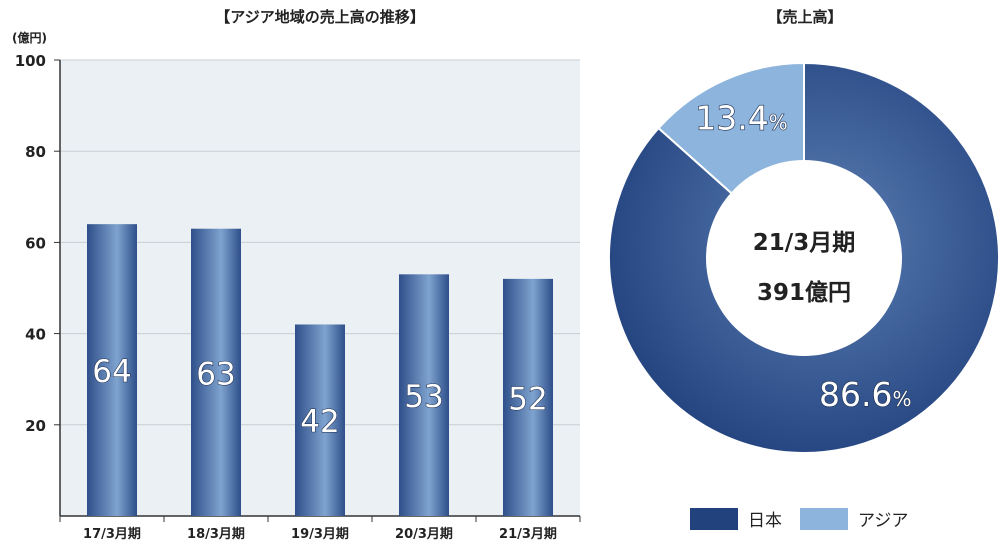 The image size is (1000, 560). I want to click on bar-value-label: 52, so click(527, 399).